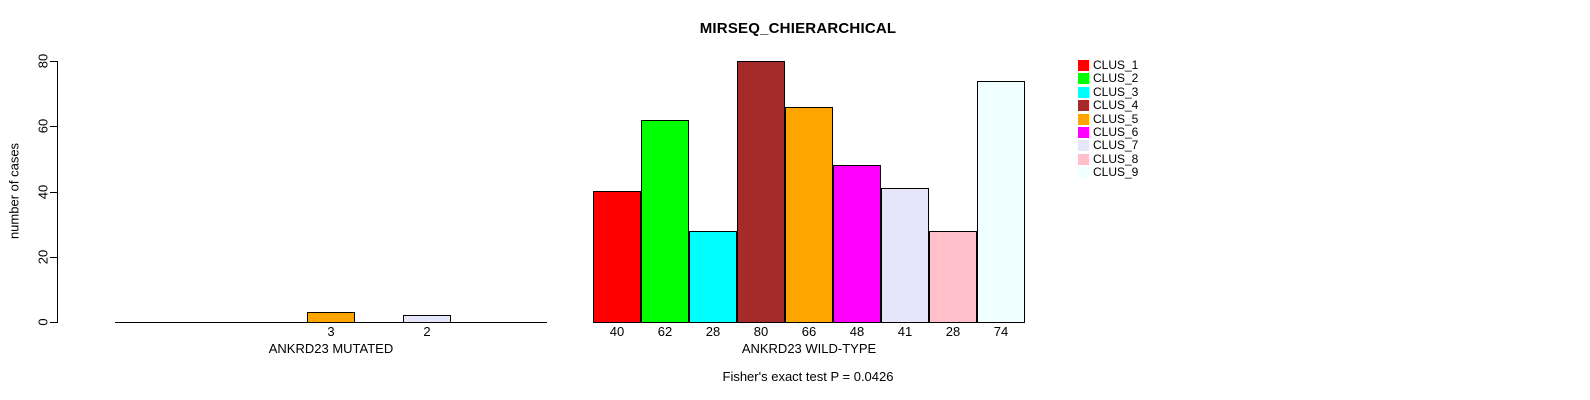 The image size is (1590, 400). What do you see at coordinates (1116, 118) in the screenshot?
I see `legend-label: CLUS_5` at bounding box center [1116, 118].